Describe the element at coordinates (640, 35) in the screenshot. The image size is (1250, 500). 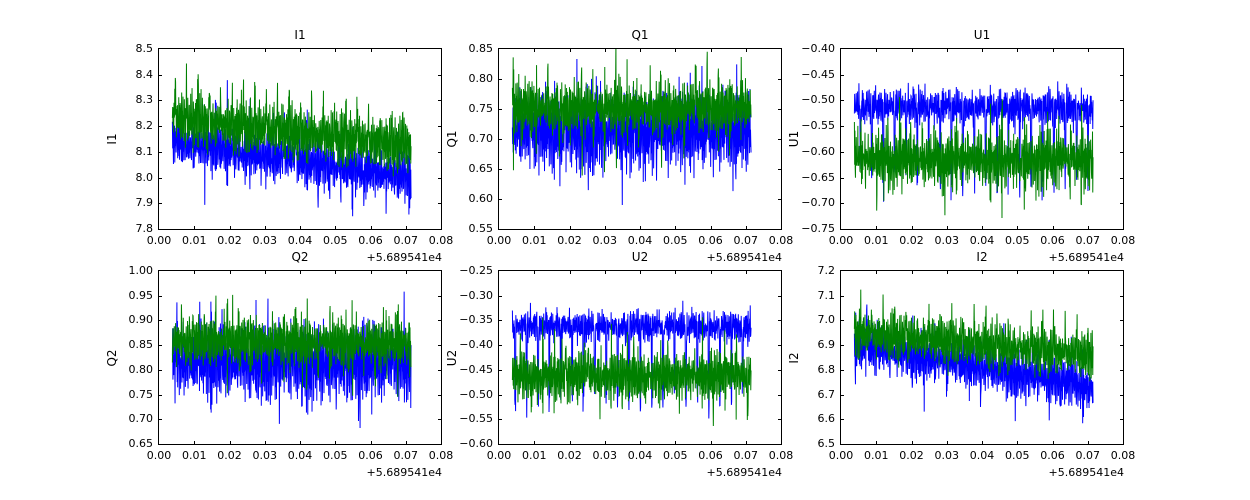
I see `subplot-title: Q1` at that location.